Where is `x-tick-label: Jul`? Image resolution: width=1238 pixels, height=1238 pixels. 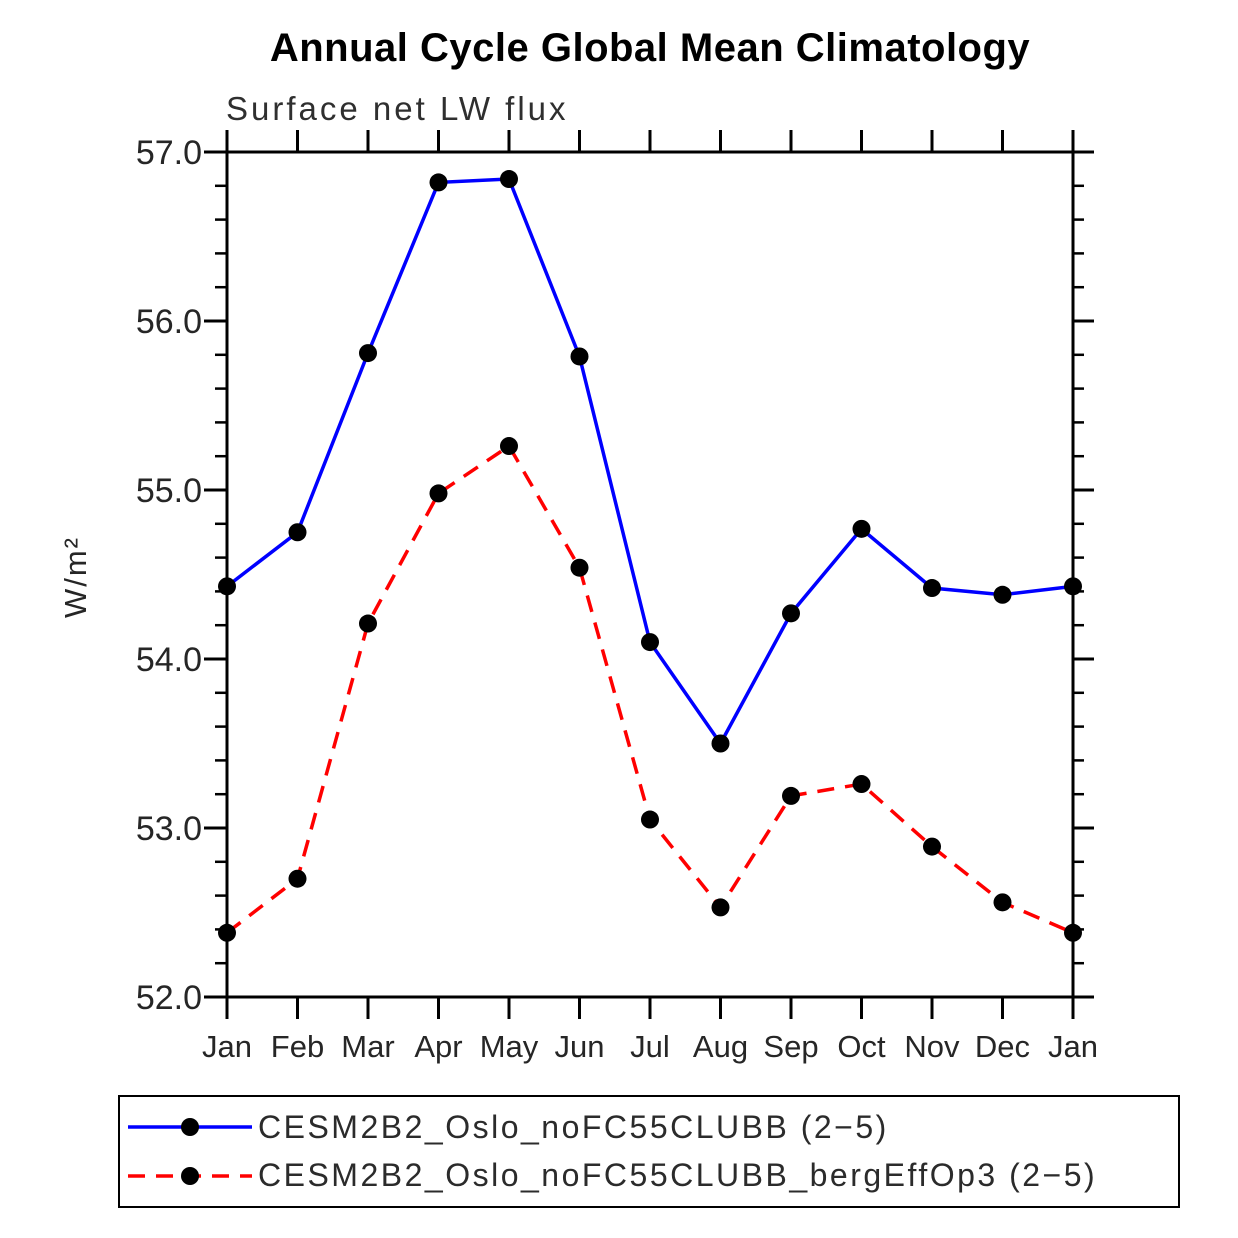 x-tick-label: Jul is located at coordinates (650, 1046).